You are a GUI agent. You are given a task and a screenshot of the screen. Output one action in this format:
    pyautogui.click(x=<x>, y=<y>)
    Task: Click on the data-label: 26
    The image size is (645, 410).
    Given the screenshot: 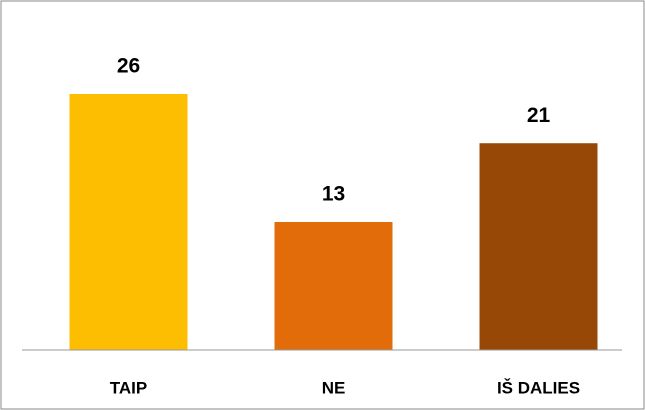 What is the action you would take?
    pyautogui.click(x=128, y=66)
    